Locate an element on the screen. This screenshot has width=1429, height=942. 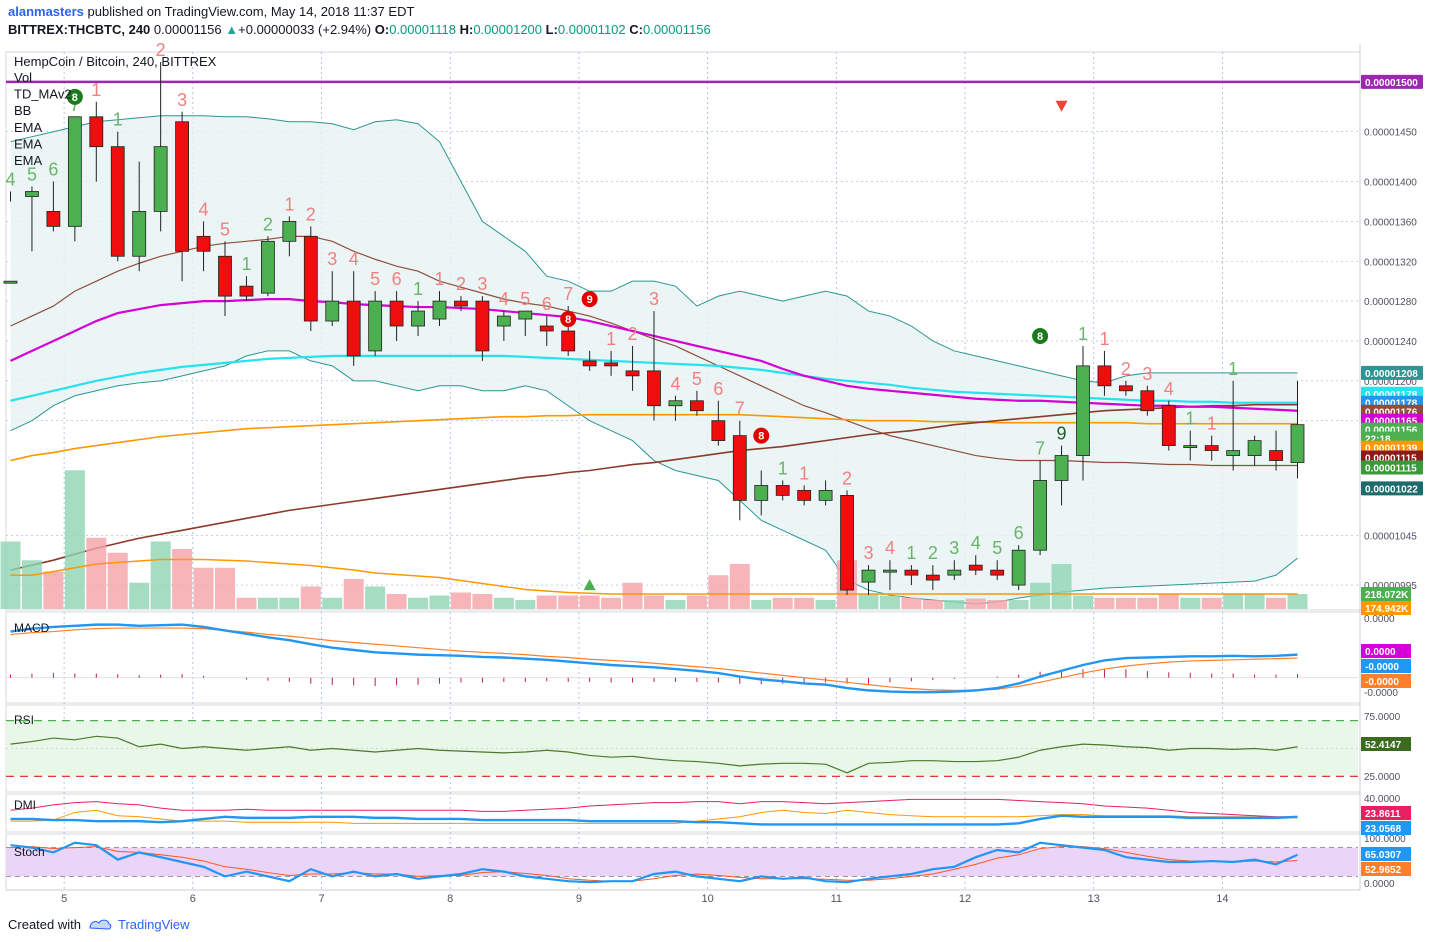
time-axis-tick: 9 is located at coordinates (579, 899).